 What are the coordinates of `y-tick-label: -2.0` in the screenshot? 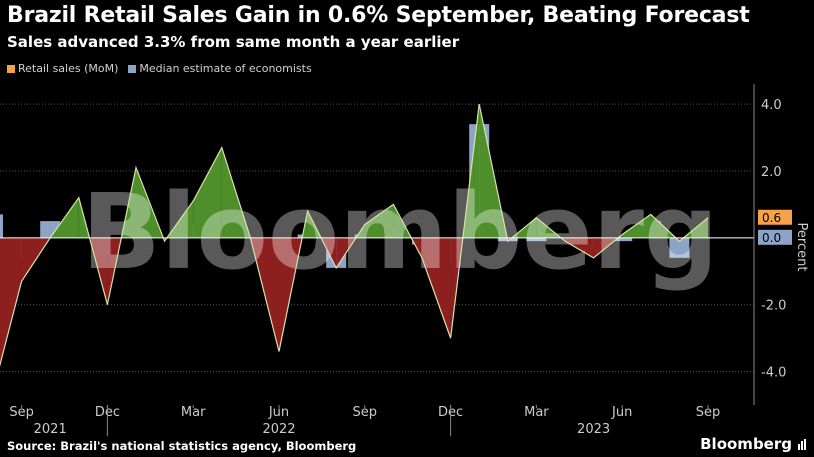 It's located at (773, 306).